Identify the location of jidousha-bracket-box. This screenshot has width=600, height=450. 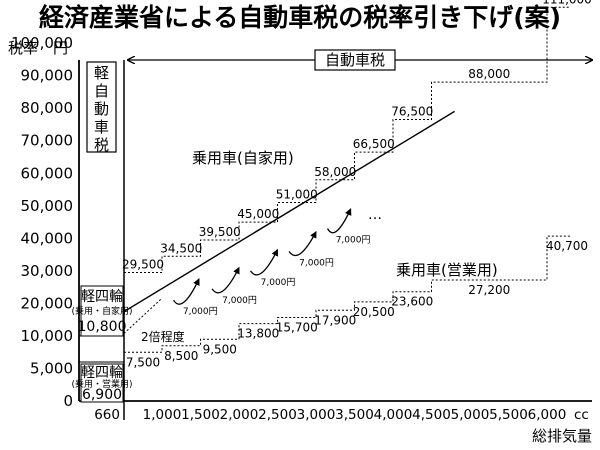
(355, 60).